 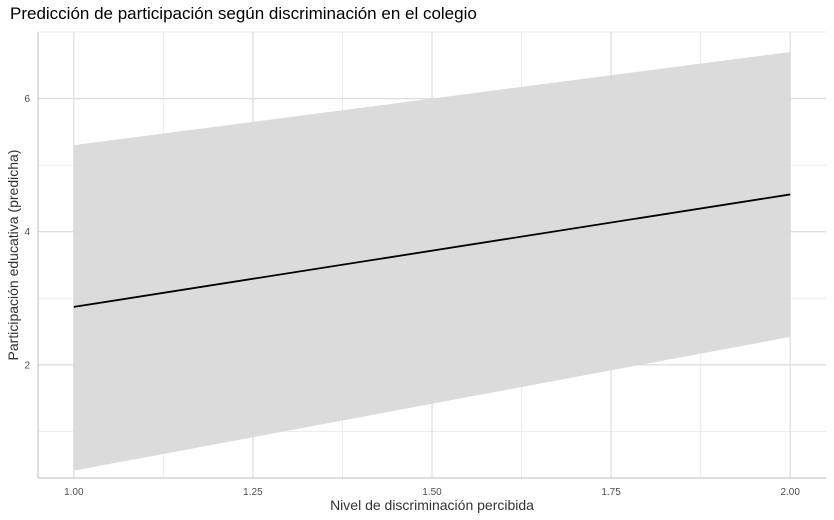 I want to click on x-tick-label: 1.75, so click(x=611, y=492).